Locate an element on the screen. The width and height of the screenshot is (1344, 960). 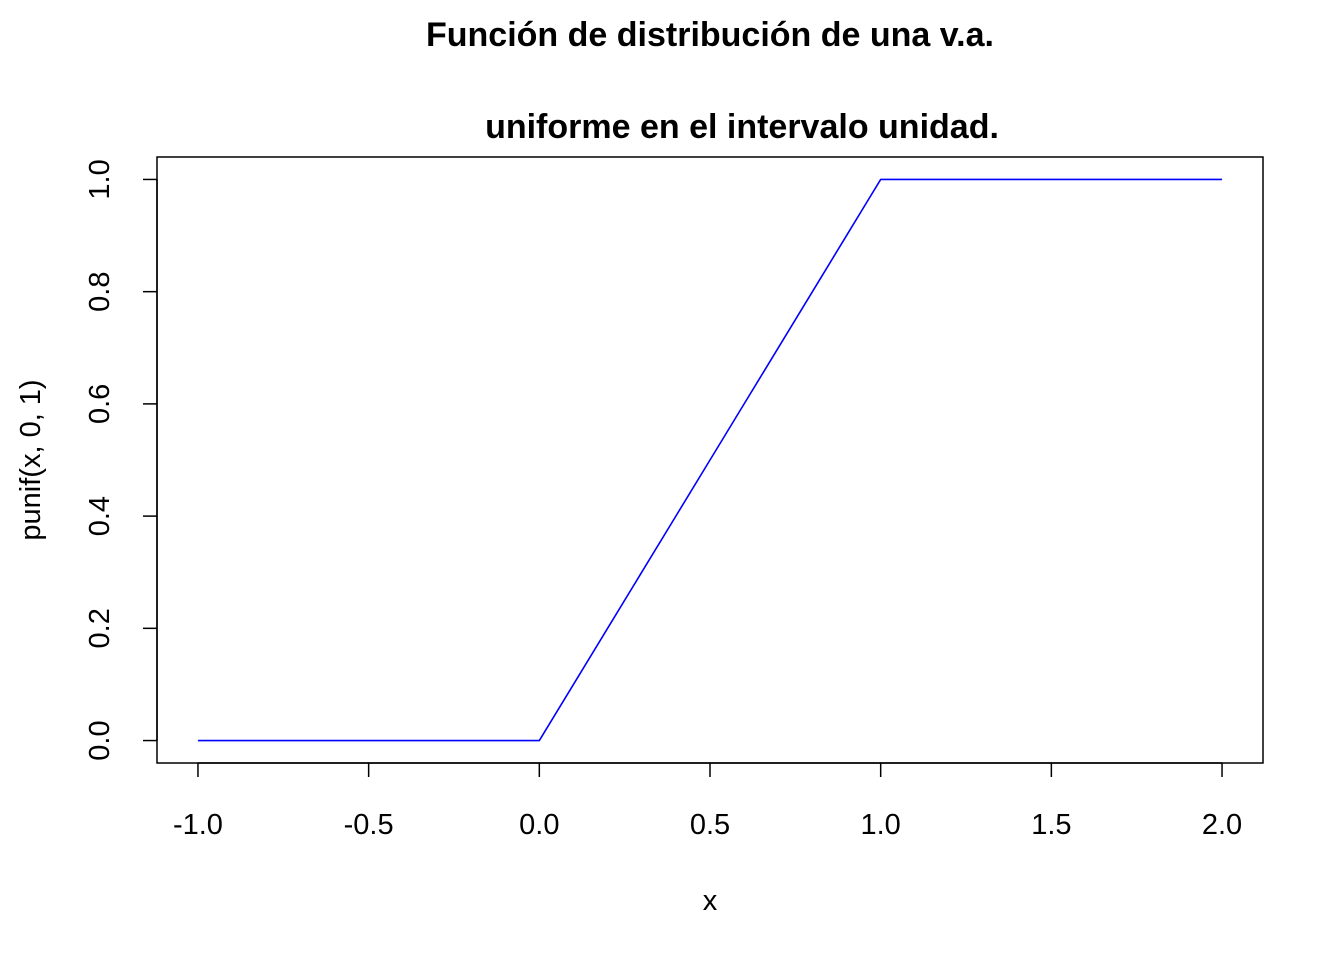
y-tick-label: 0.6 is located at coordinates (100, 404).